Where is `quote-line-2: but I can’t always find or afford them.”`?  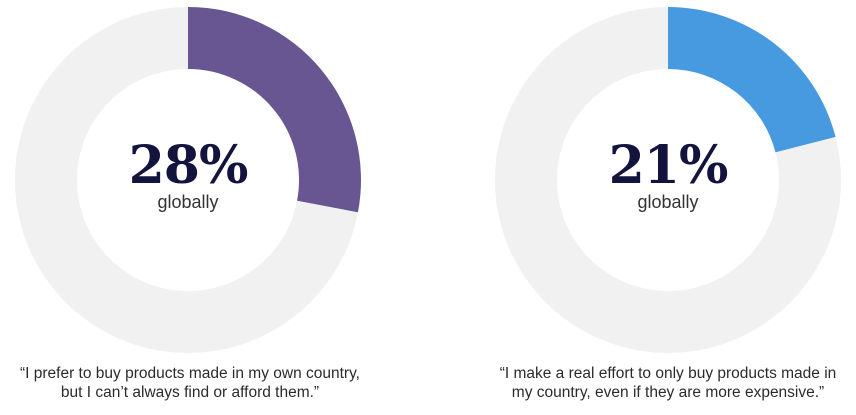 quote-line-2: but I can’t always find or afford them.” is located at coordinates (190, 392).